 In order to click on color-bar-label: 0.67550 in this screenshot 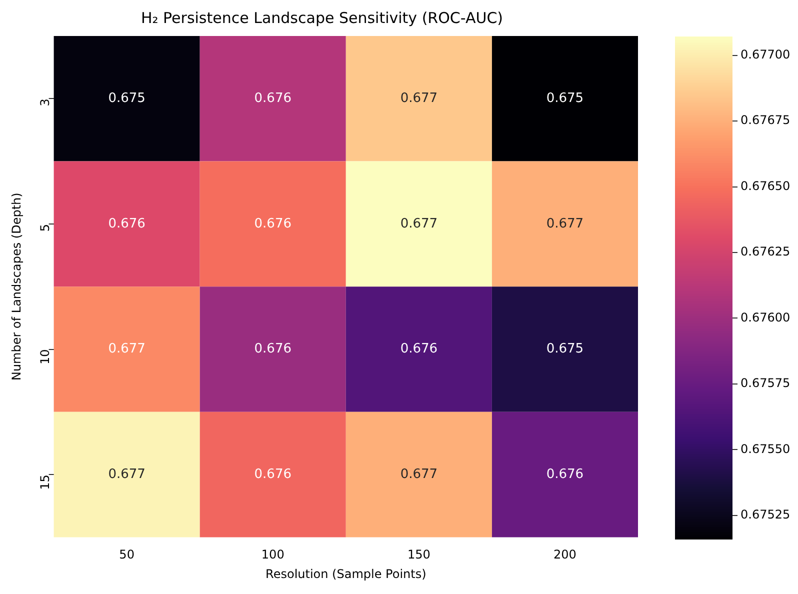, I will do `click(765, 449)`.